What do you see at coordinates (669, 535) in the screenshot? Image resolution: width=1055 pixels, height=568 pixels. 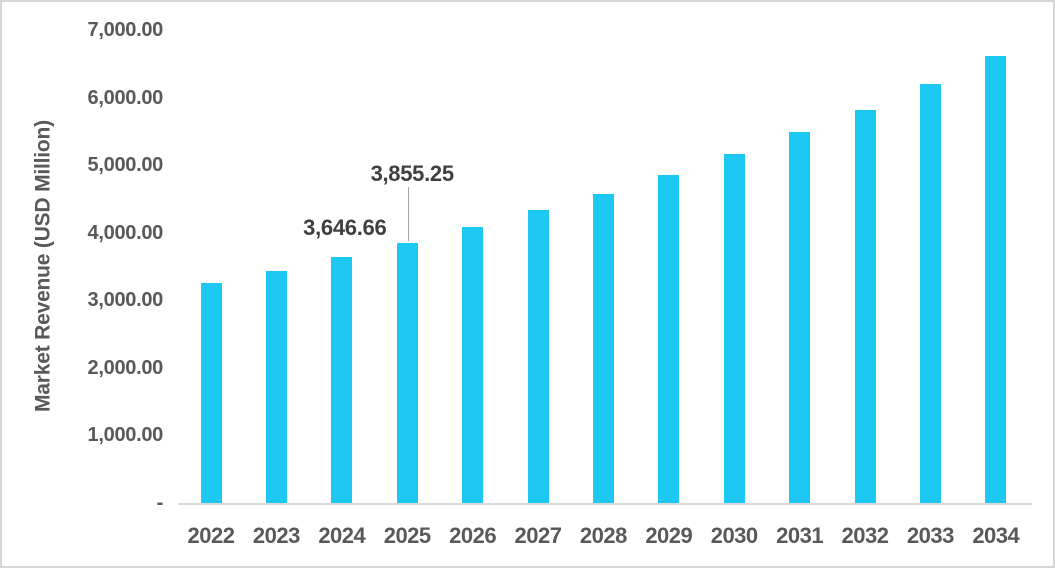 I see `x-label-2029: 2029` at bounding box center [669, 535].